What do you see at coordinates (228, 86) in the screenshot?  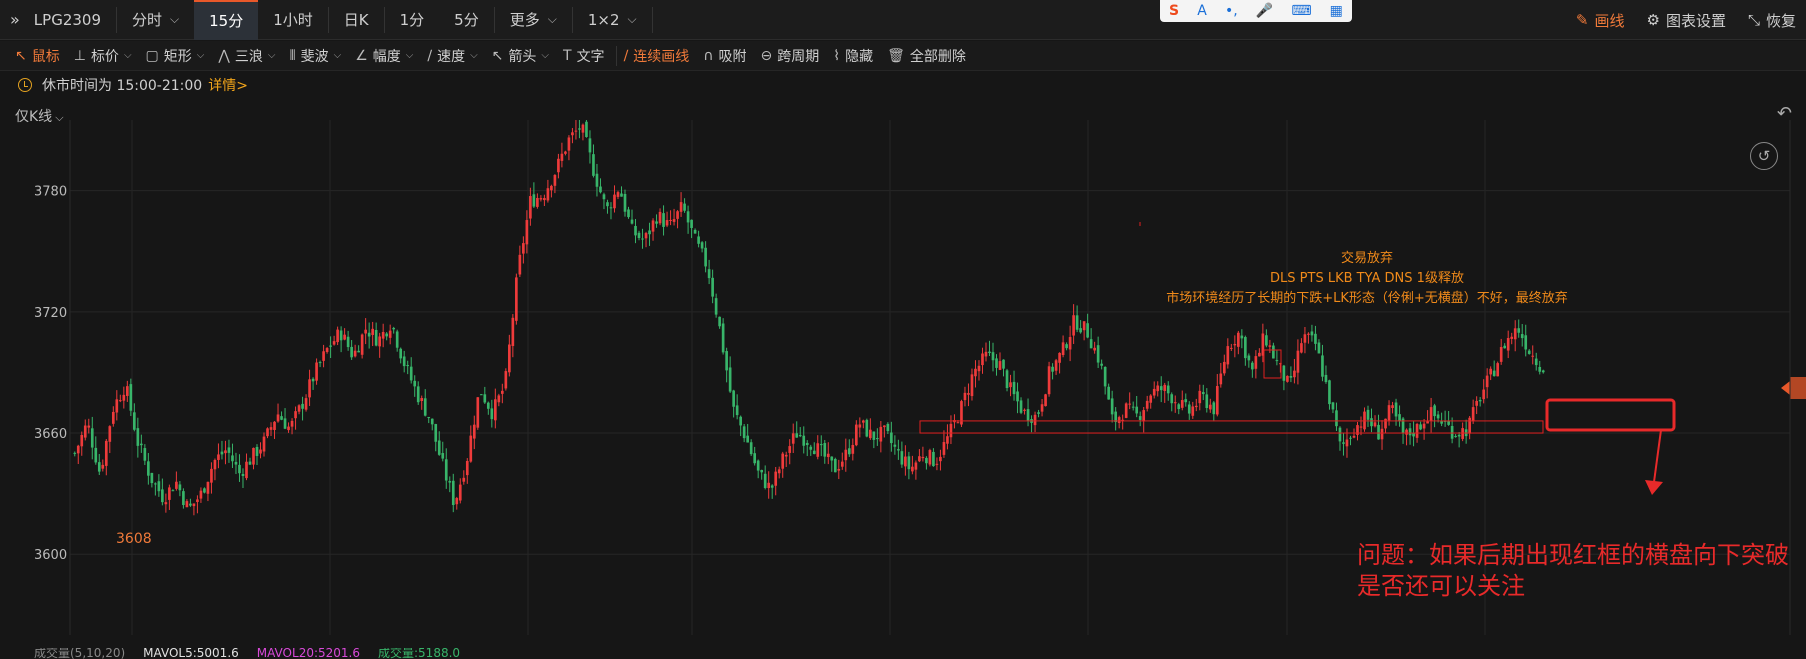 I see `details-link: 详情>` at bounding box center [228, 86].